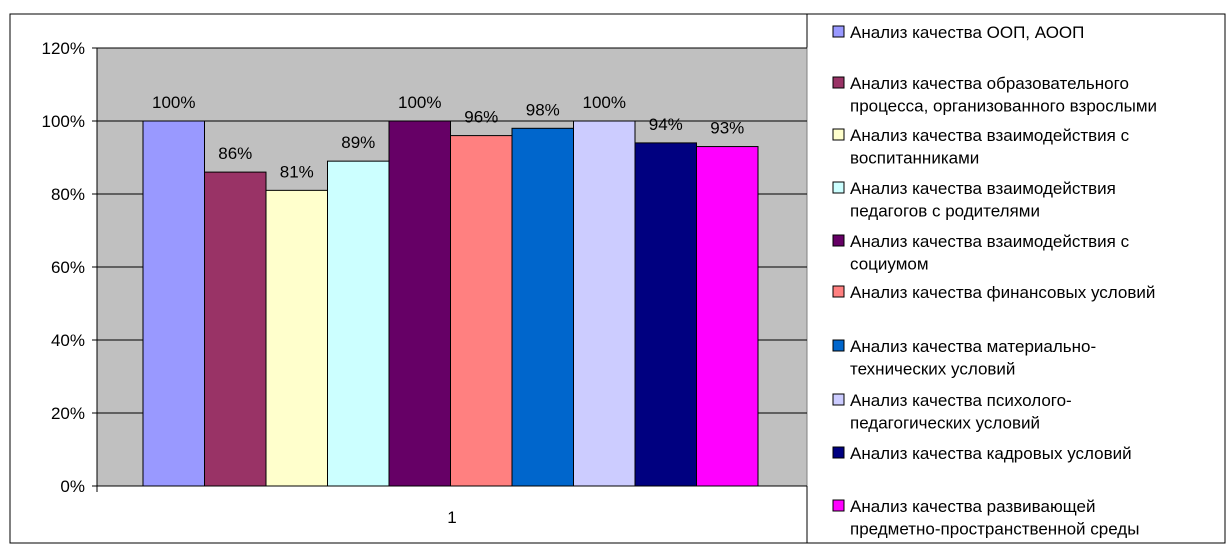 This screenshot has height=544, width=1227. I want to click on data-label: 96%, so click(481, 117).